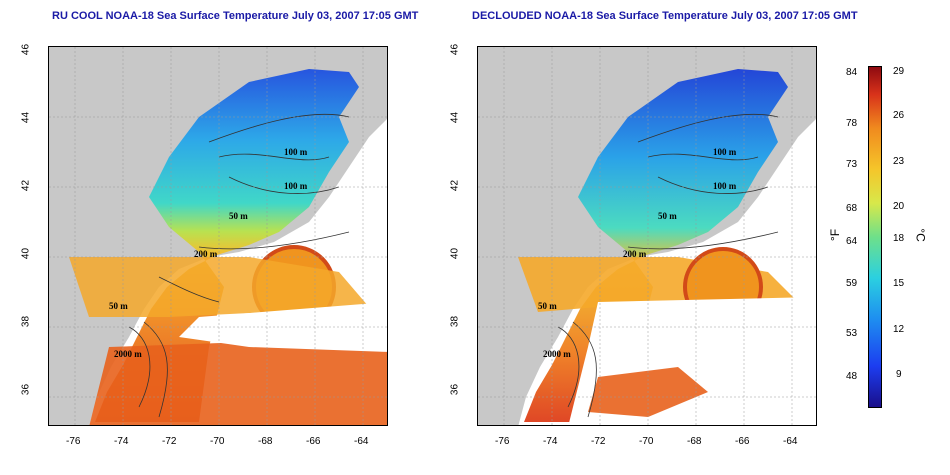  Describe the element at coordinates (238, 381) in the screenshot. I see `warm-band` at that location.